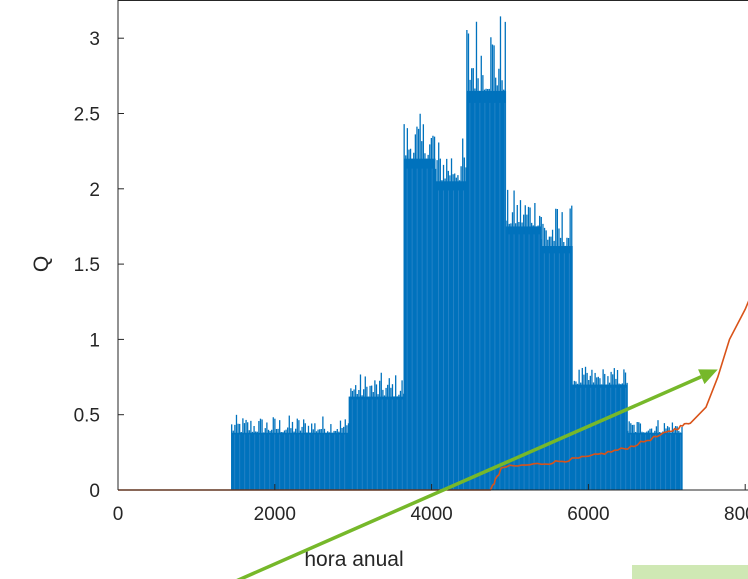 The height and width of the screenshot is (579, 748). What do you see at coordinates (87, 265) in the screenshot?
I see `y-tick-label: 1.5` at bounding box center [87, 265].